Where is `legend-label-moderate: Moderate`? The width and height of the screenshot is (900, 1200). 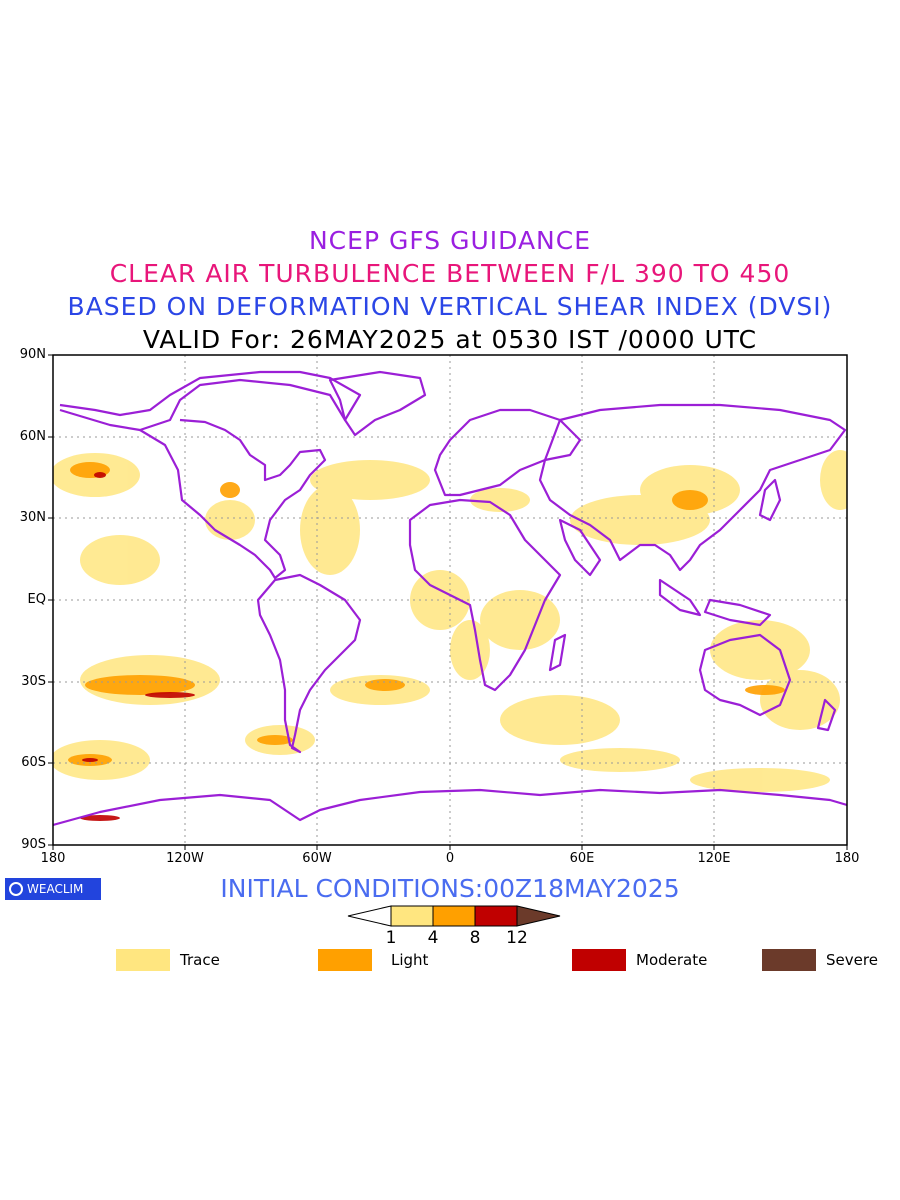 legend-label-moderate: Moderate is located at coordinates (672, 960).